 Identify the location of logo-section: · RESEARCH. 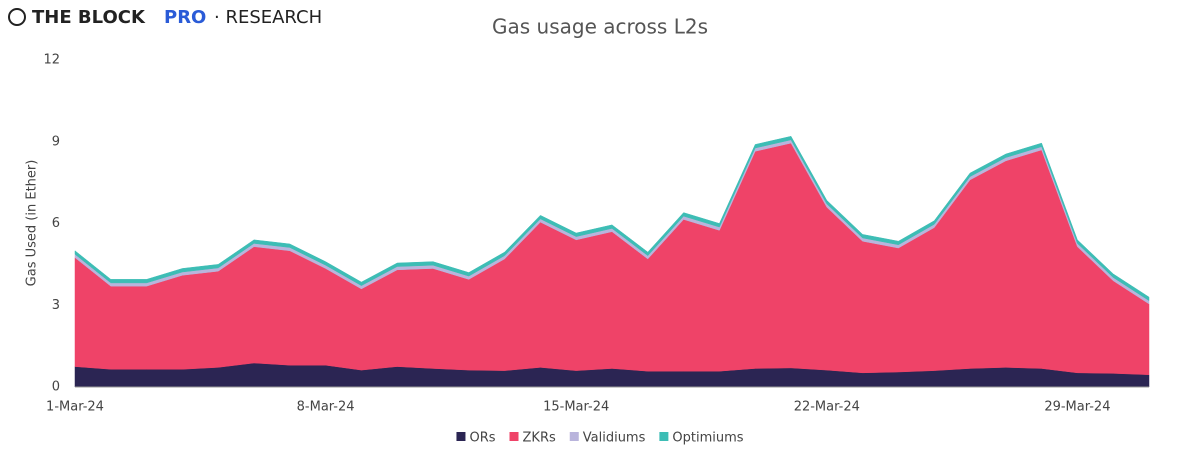
(268, 17).